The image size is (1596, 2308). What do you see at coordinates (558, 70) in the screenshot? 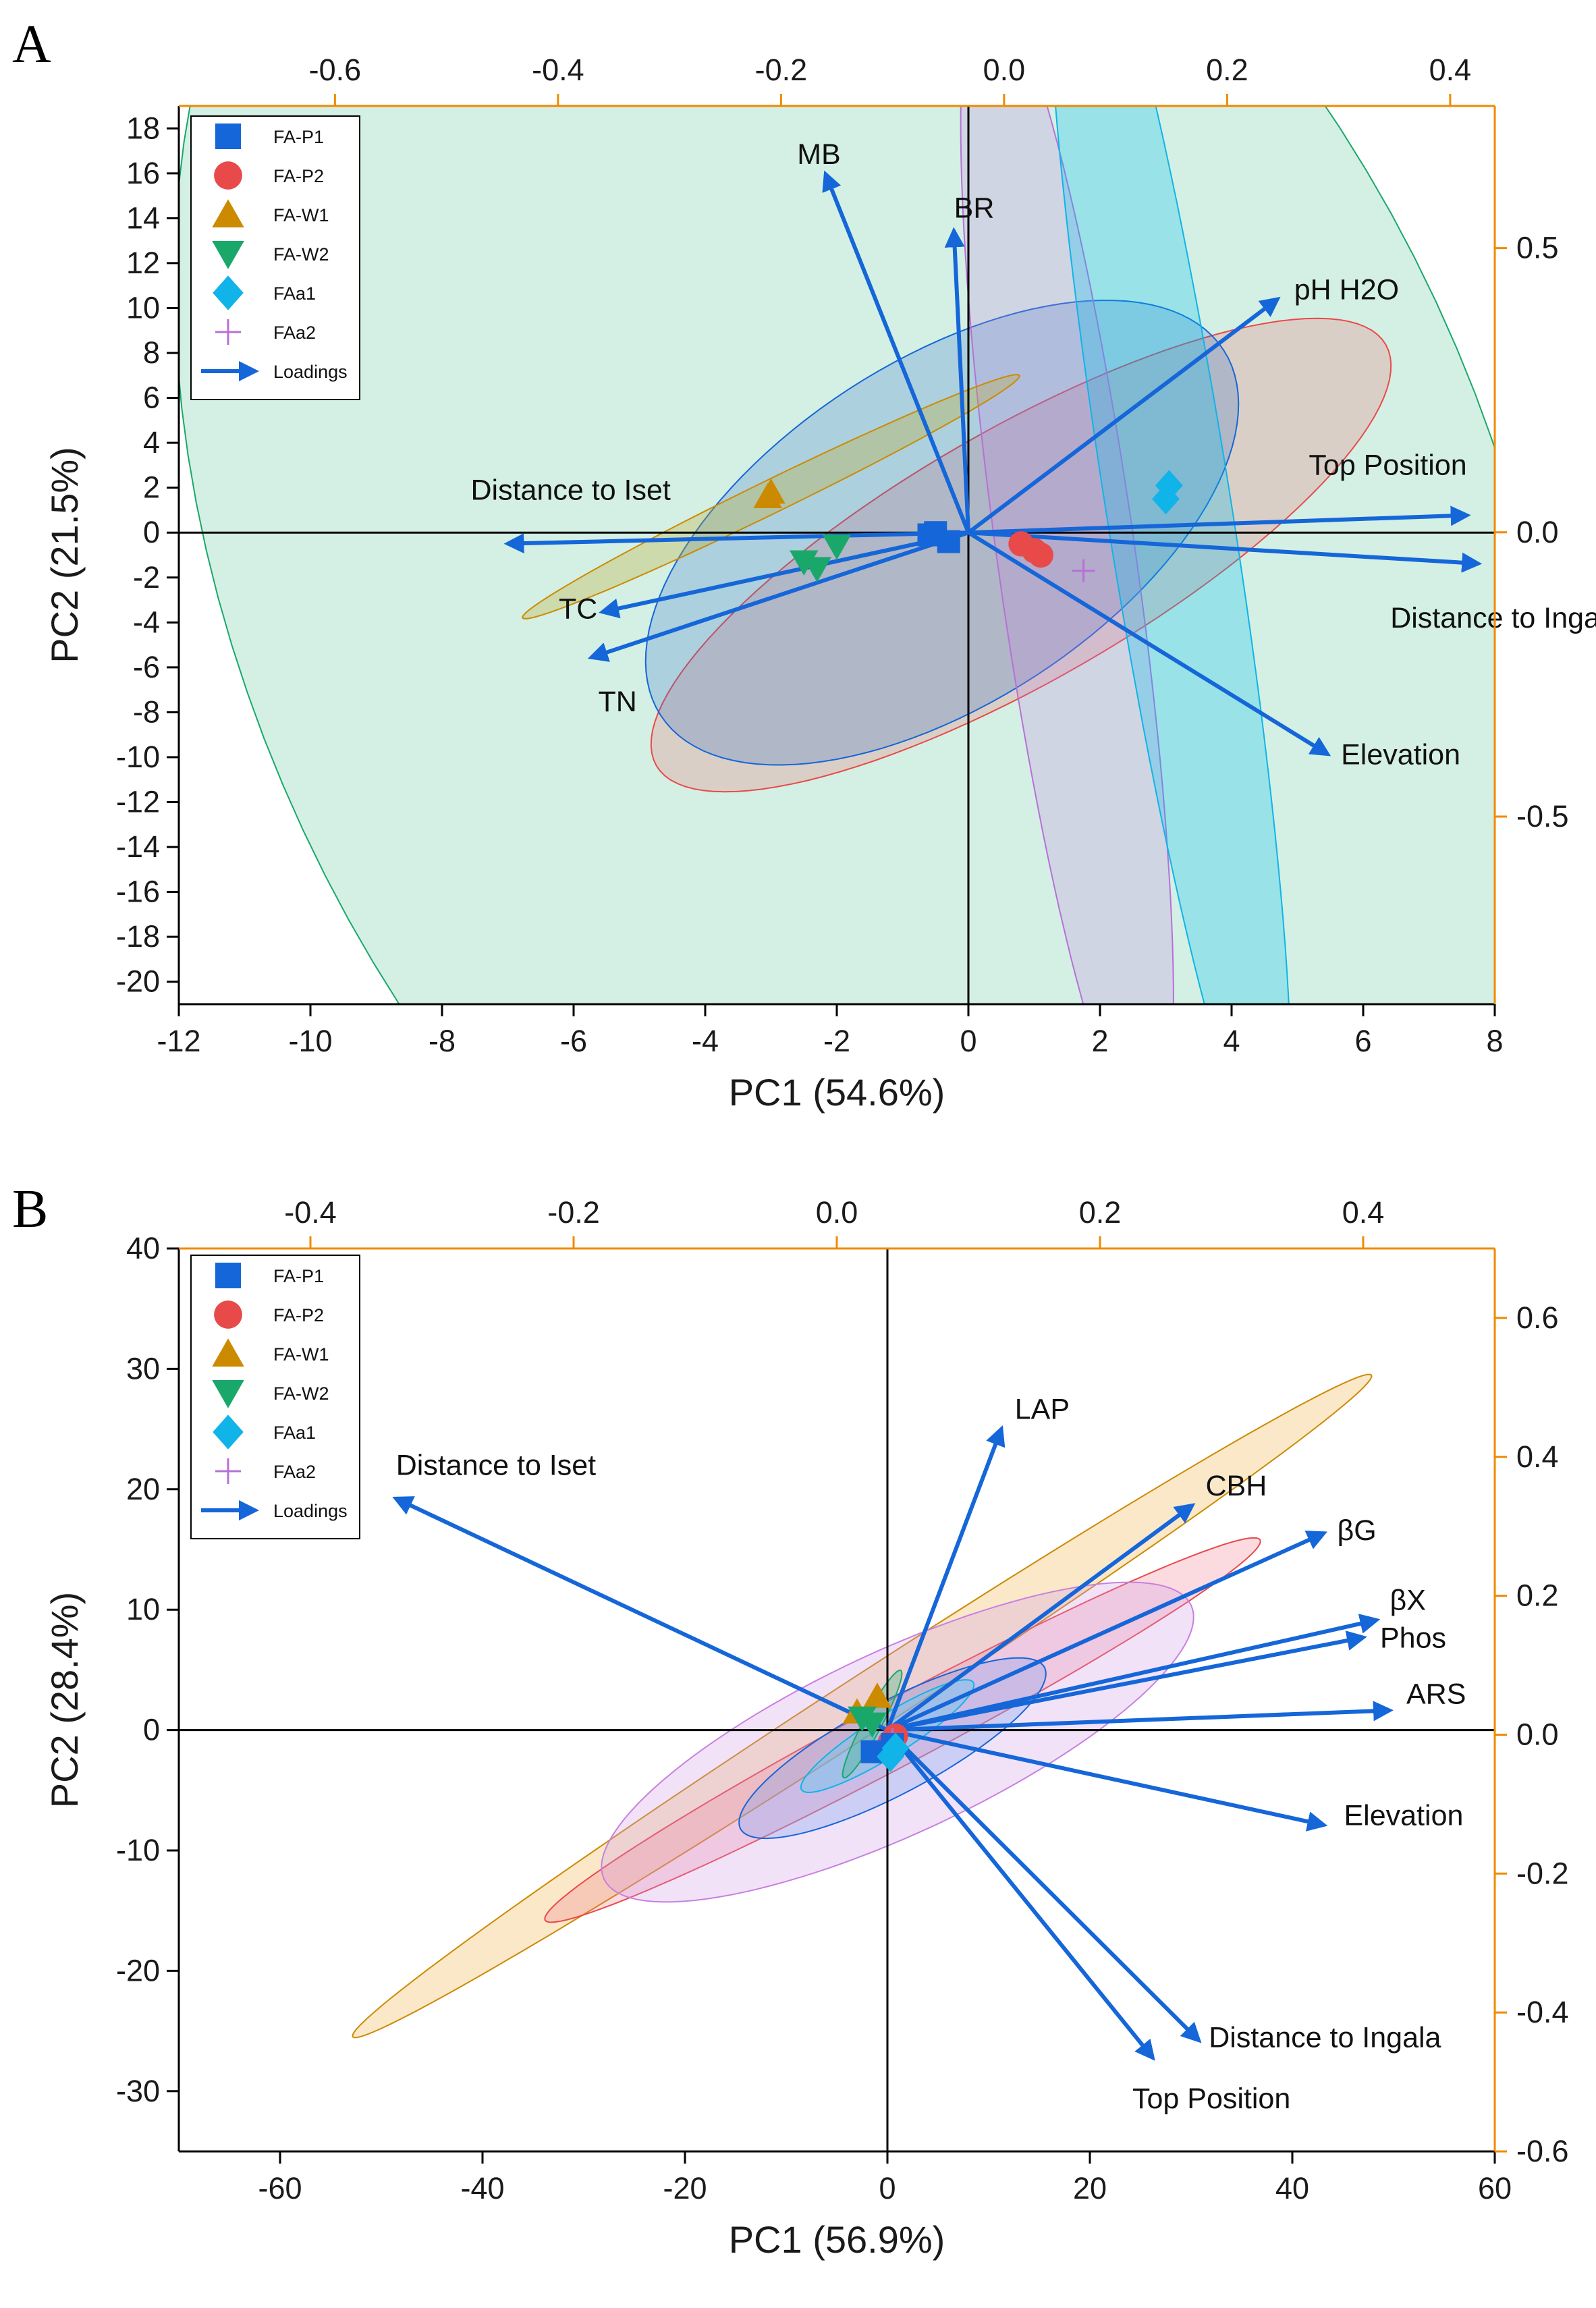
I see `top-tick-label: -0.4` at bounding box center [558, 70].